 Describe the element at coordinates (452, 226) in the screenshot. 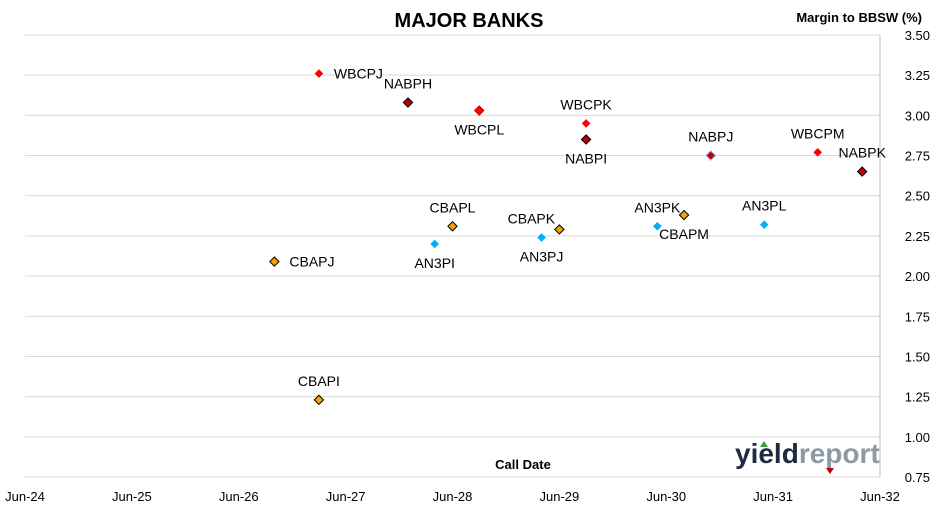

I see `data-point-cbapl` at that location.